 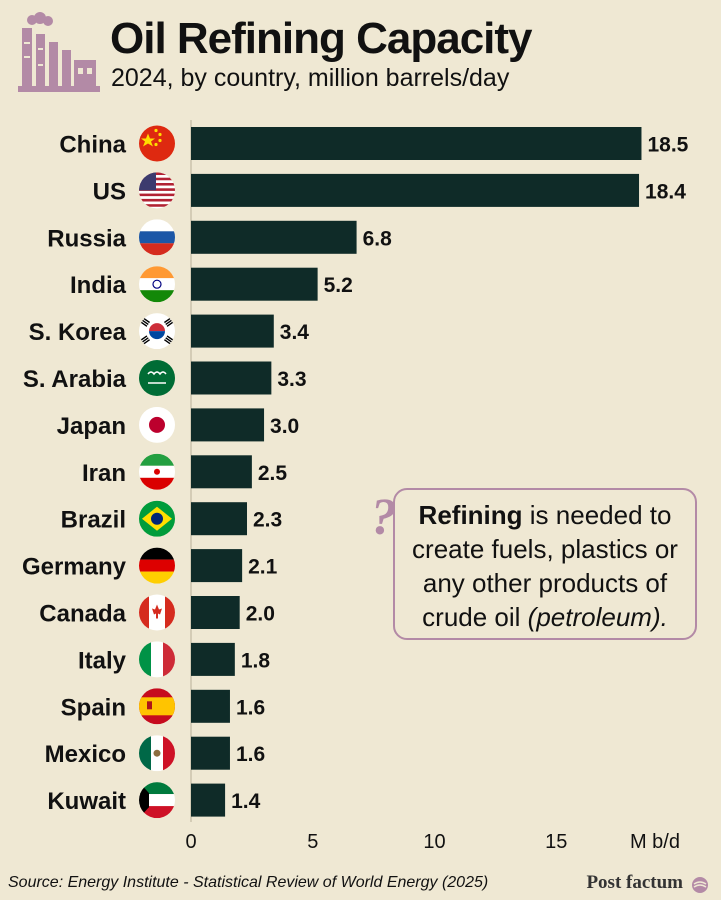 I want to click on category-label: Brazil, so click(x=93, y=520).